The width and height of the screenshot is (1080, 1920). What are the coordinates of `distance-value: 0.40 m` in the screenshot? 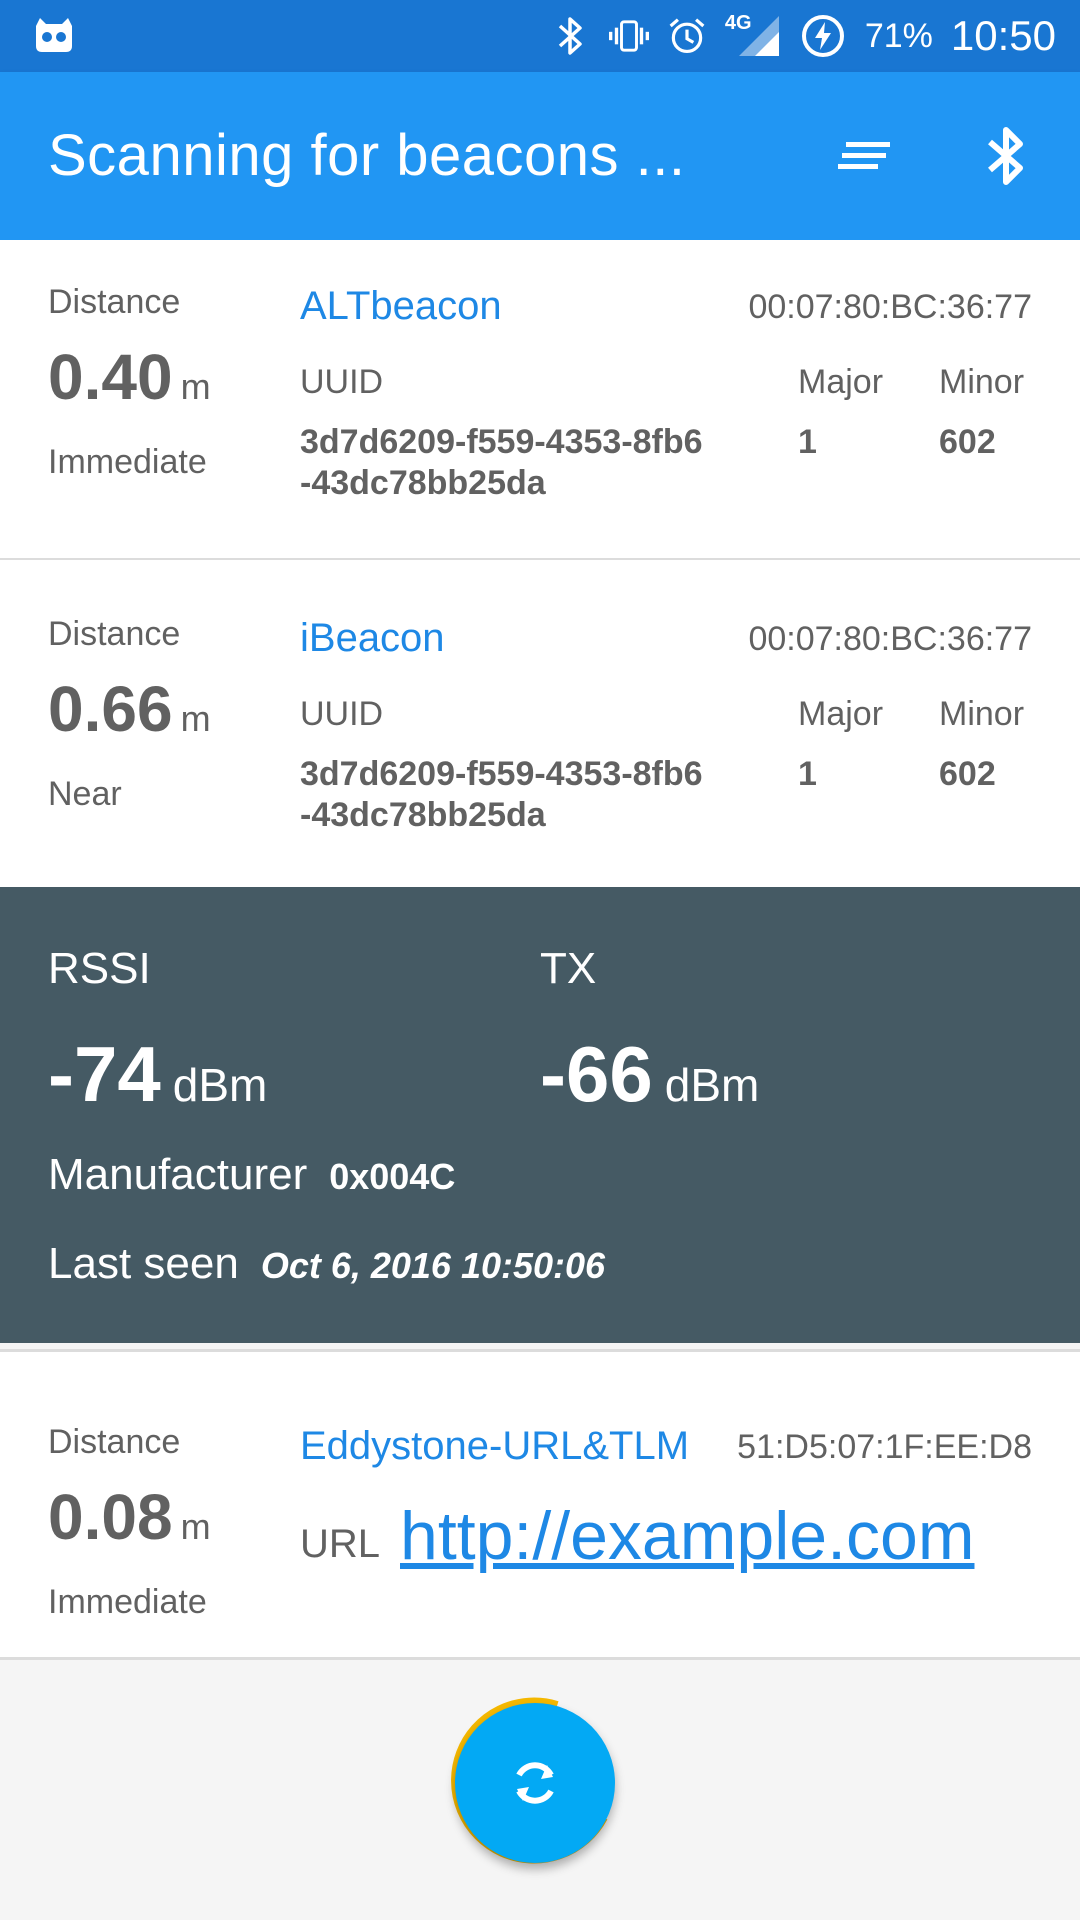 It's located at (129, 377).